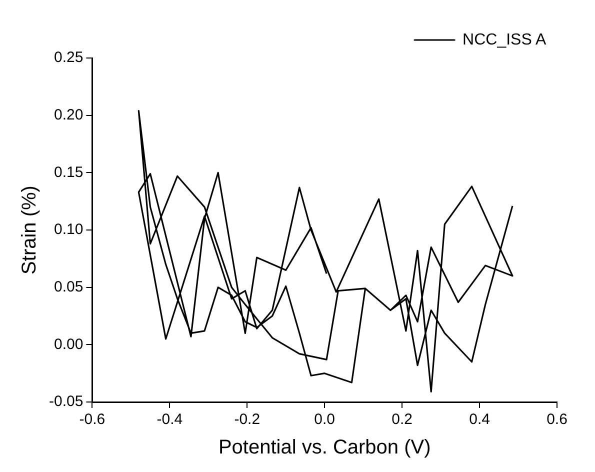 The height and width of the screenshot is (472, 595). What do you see at coordinates (324, 447) in the screenshot?
I see `x-axis-title: Potential vs. Carbon (V)` at bounding box center [324, 447].